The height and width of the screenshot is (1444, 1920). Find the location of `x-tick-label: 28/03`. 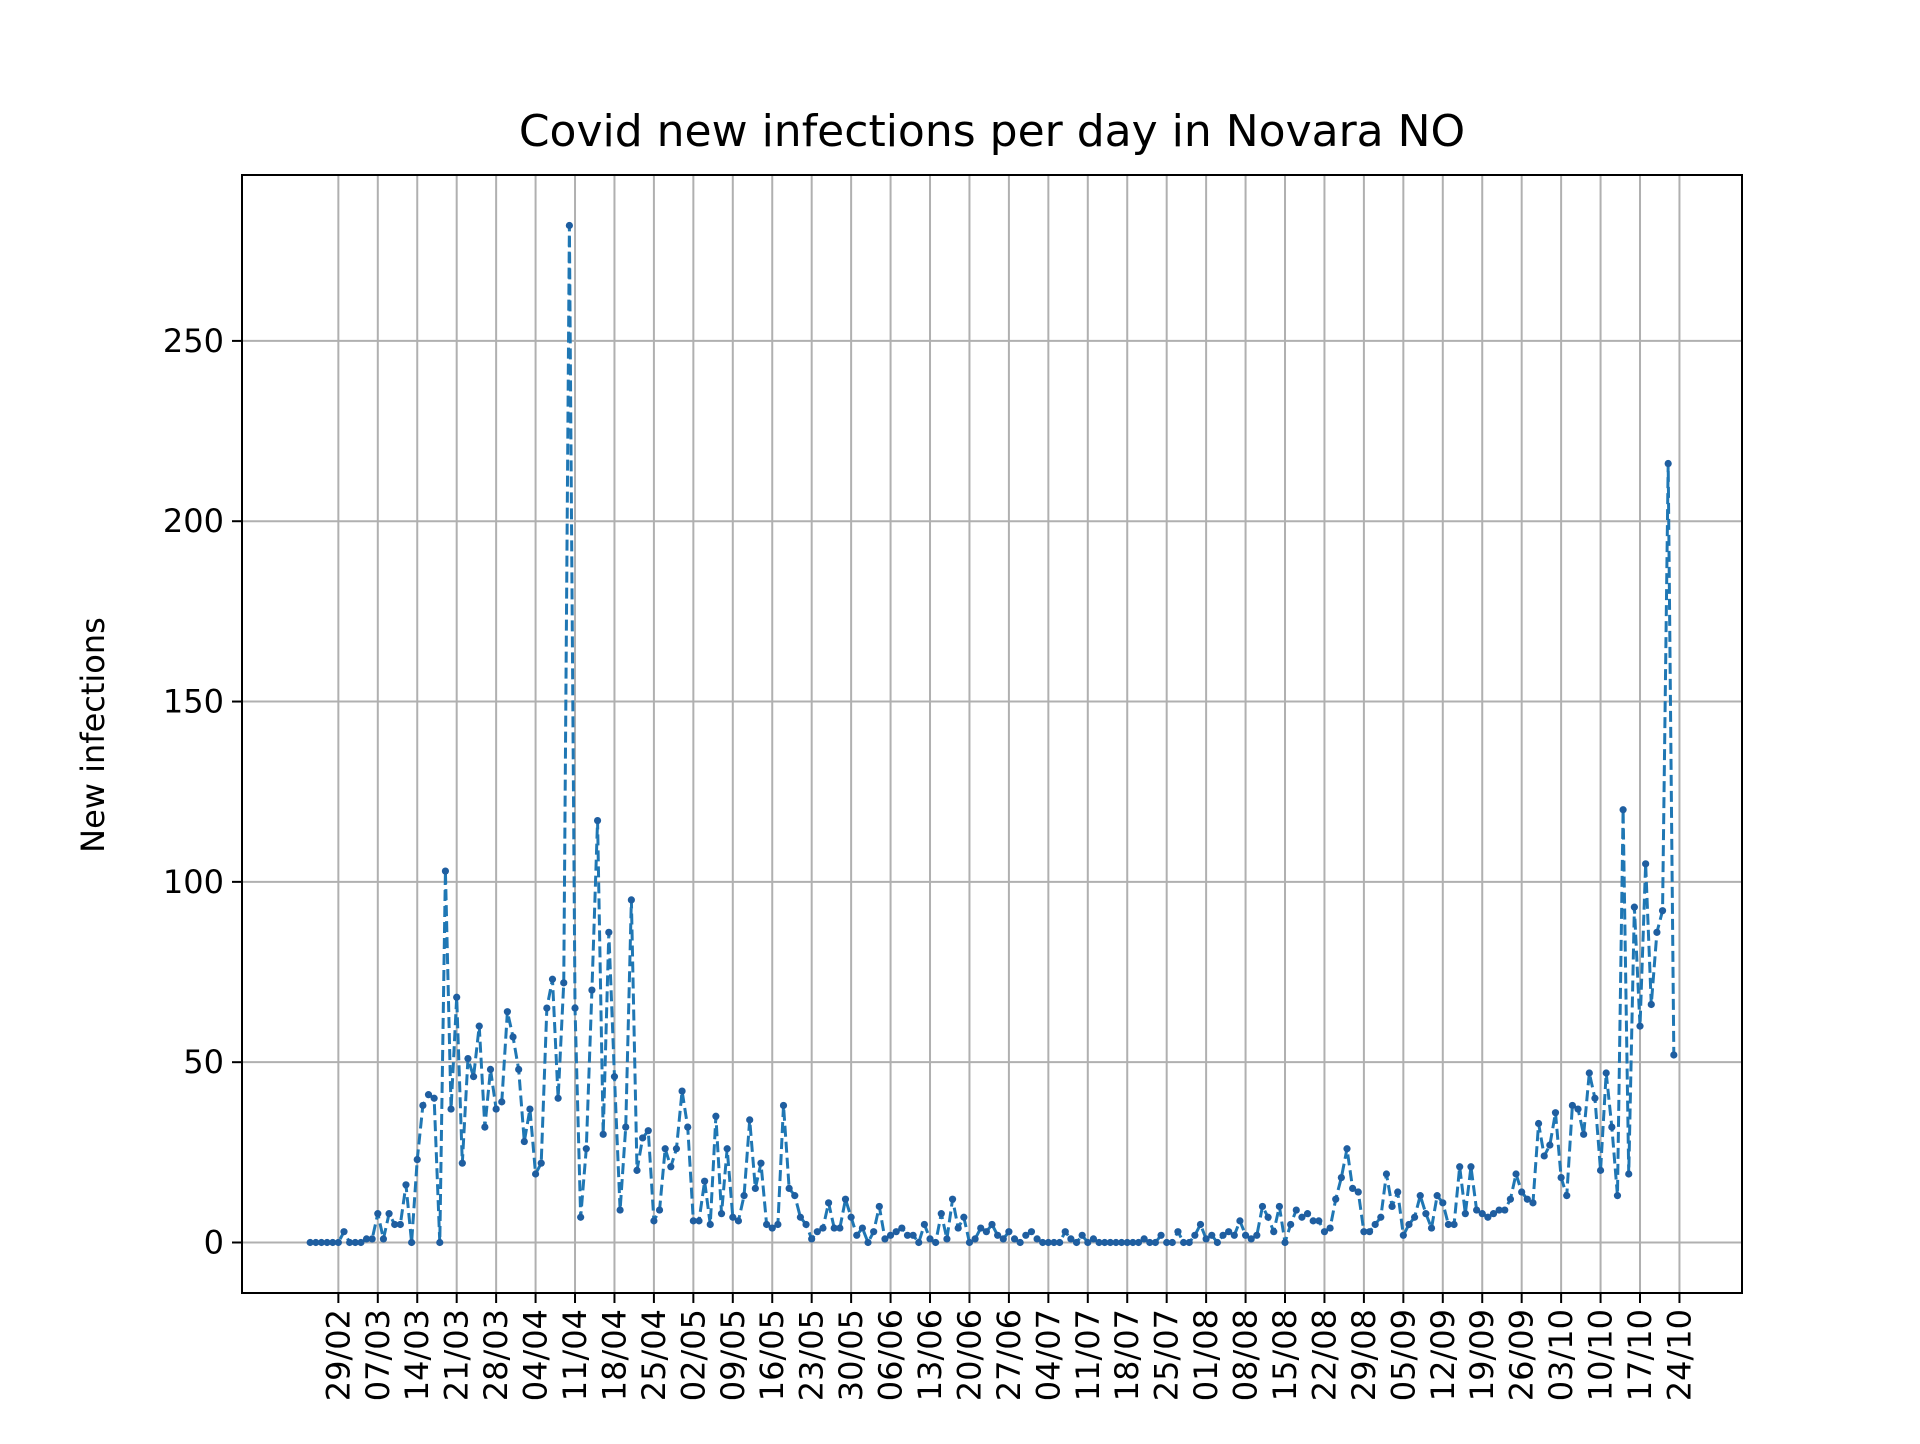

x-tick-label: 28/03 is located at coordinates (496, 1355).